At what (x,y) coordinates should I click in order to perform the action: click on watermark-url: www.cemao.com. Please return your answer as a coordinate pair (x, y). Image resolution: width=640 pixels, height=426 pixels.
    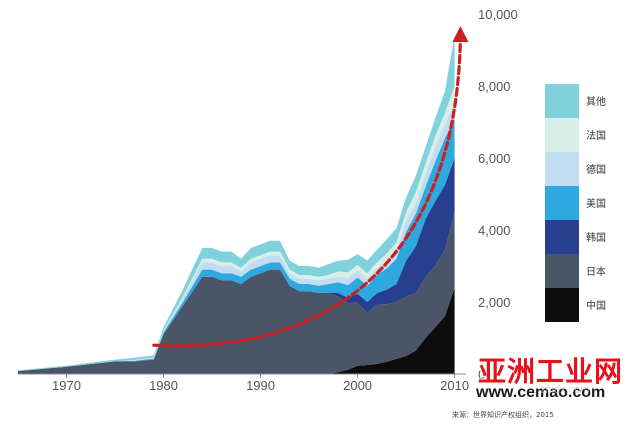
    Looking at the image, I should click on (541, 392).